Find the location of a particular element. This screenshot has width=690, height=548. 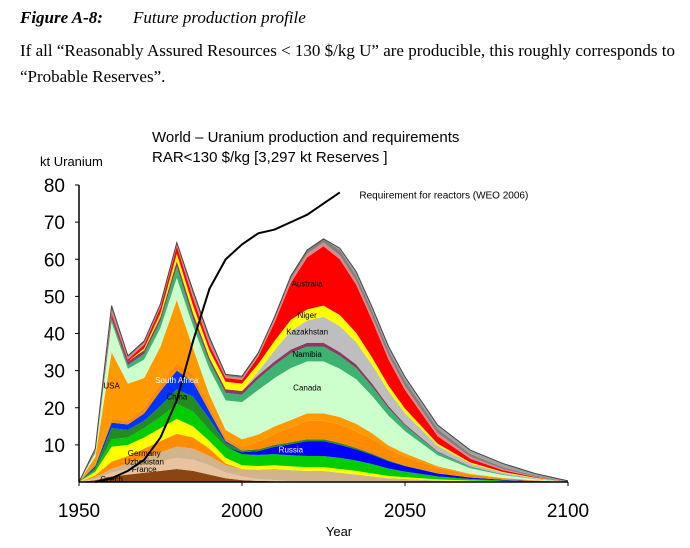

series-label-10: USA is located at coordinates (111, 385).